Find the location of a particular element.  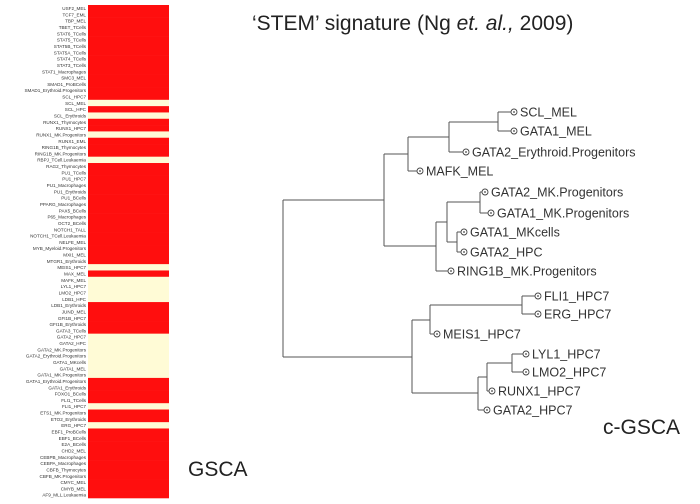

heatmap-row-label: GFI1B_Erythroids is located at coordinates (67, 324).